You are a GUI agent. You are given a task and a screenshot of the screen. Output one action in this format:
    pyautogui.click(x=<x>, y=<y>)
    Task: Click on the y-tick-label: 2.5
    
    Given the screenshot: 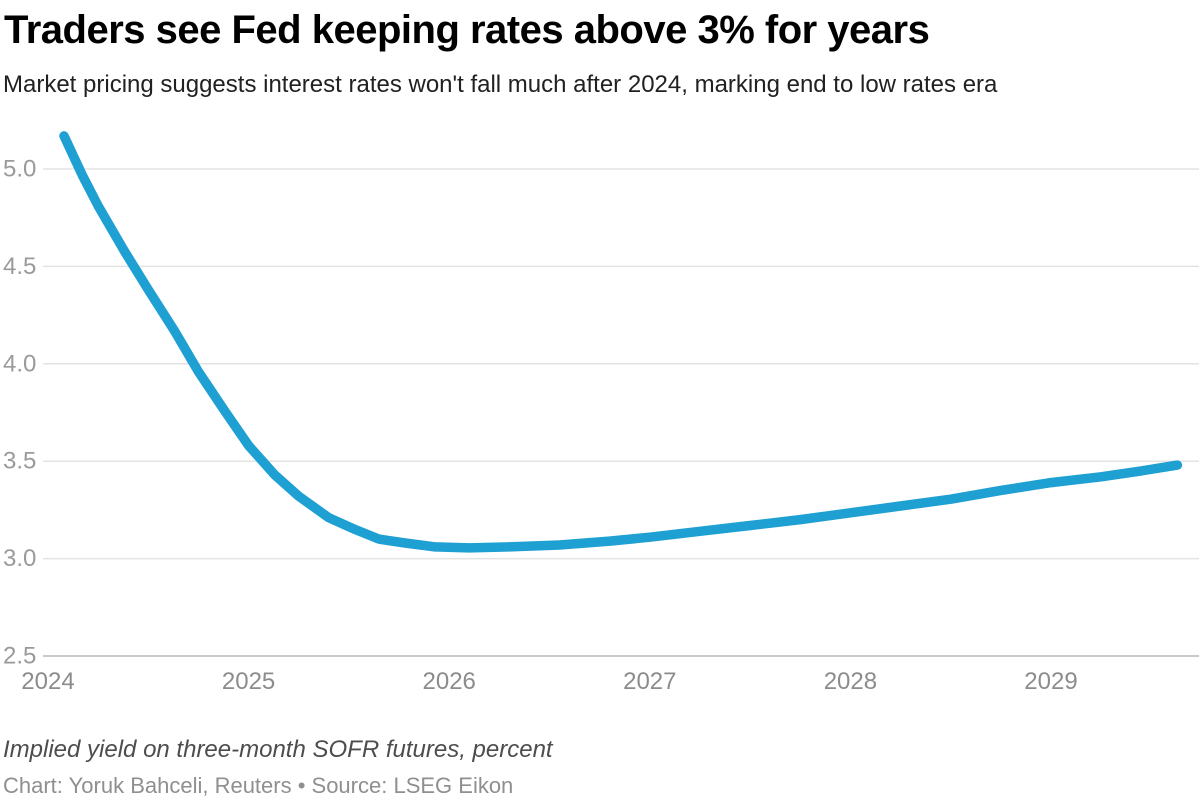 What is the action you would take?
    pyautogui.click(x=19, y=656)
    